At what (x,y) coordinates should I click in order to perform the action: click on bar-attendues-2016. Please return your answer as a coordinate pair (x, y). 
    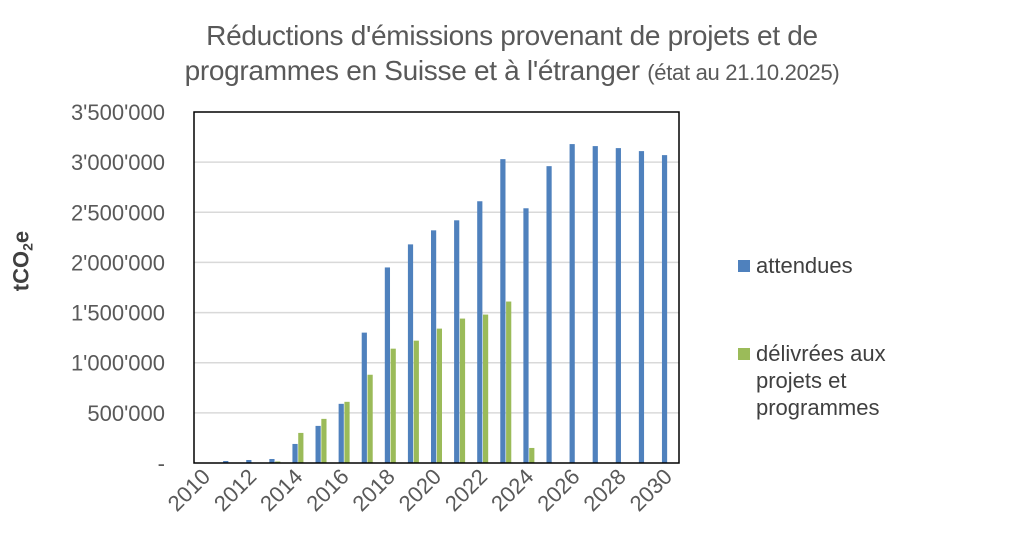
    Looking at the image, I should click on (341, 433).